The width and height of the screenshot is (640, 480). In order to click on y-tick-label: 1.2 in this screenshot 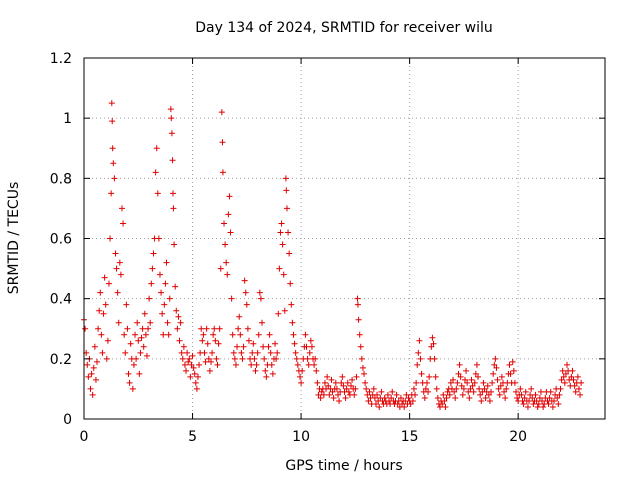, I will do `click(61, 59)`.